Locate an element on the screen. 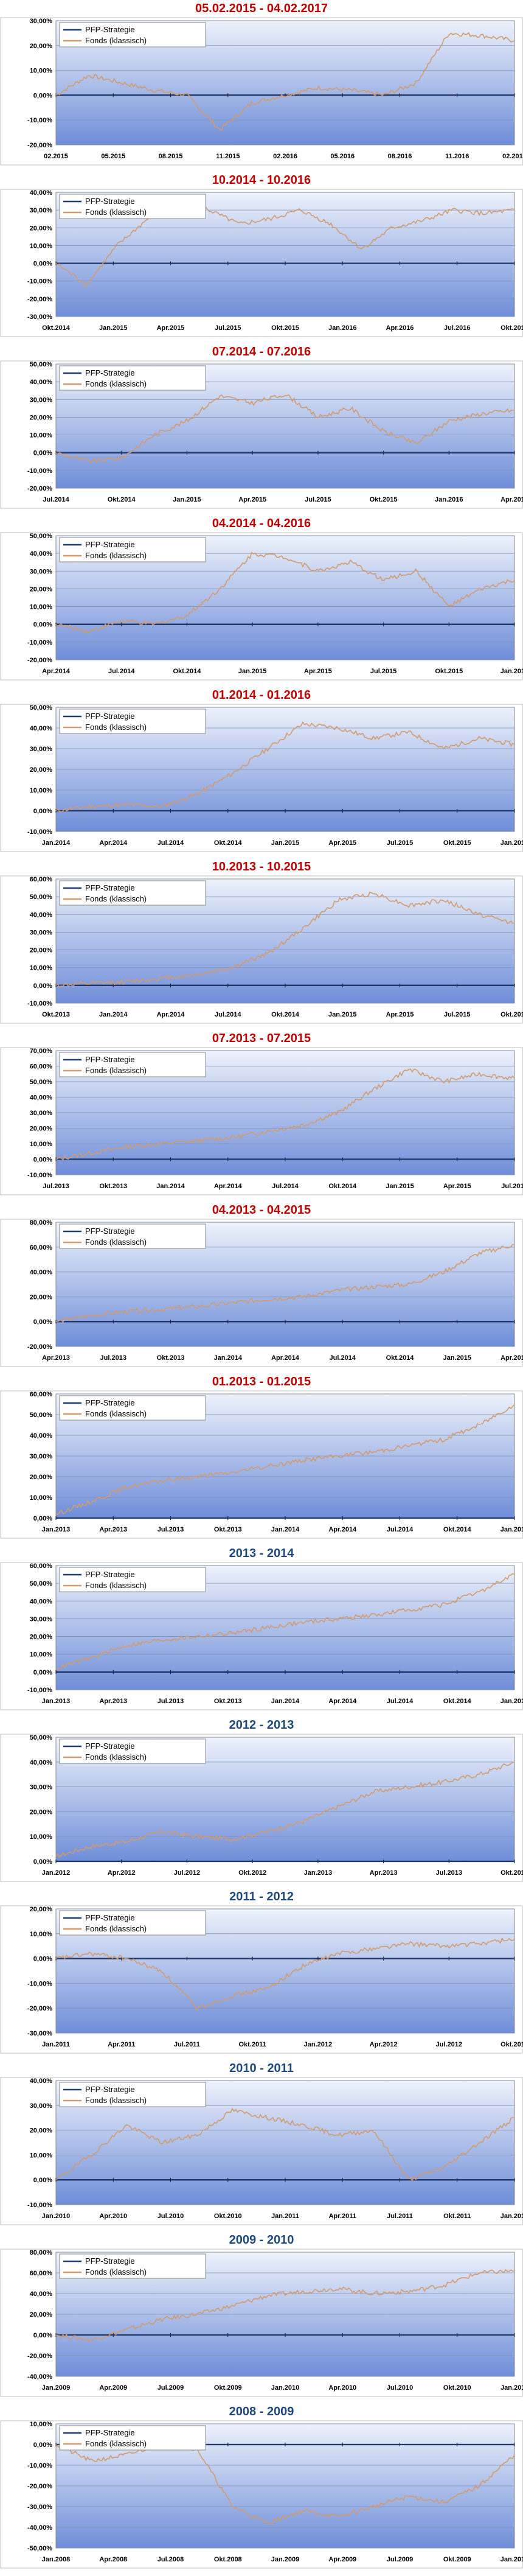  chart-title: 01.2014 - 01.2016 is located at coordinates (261, 695).